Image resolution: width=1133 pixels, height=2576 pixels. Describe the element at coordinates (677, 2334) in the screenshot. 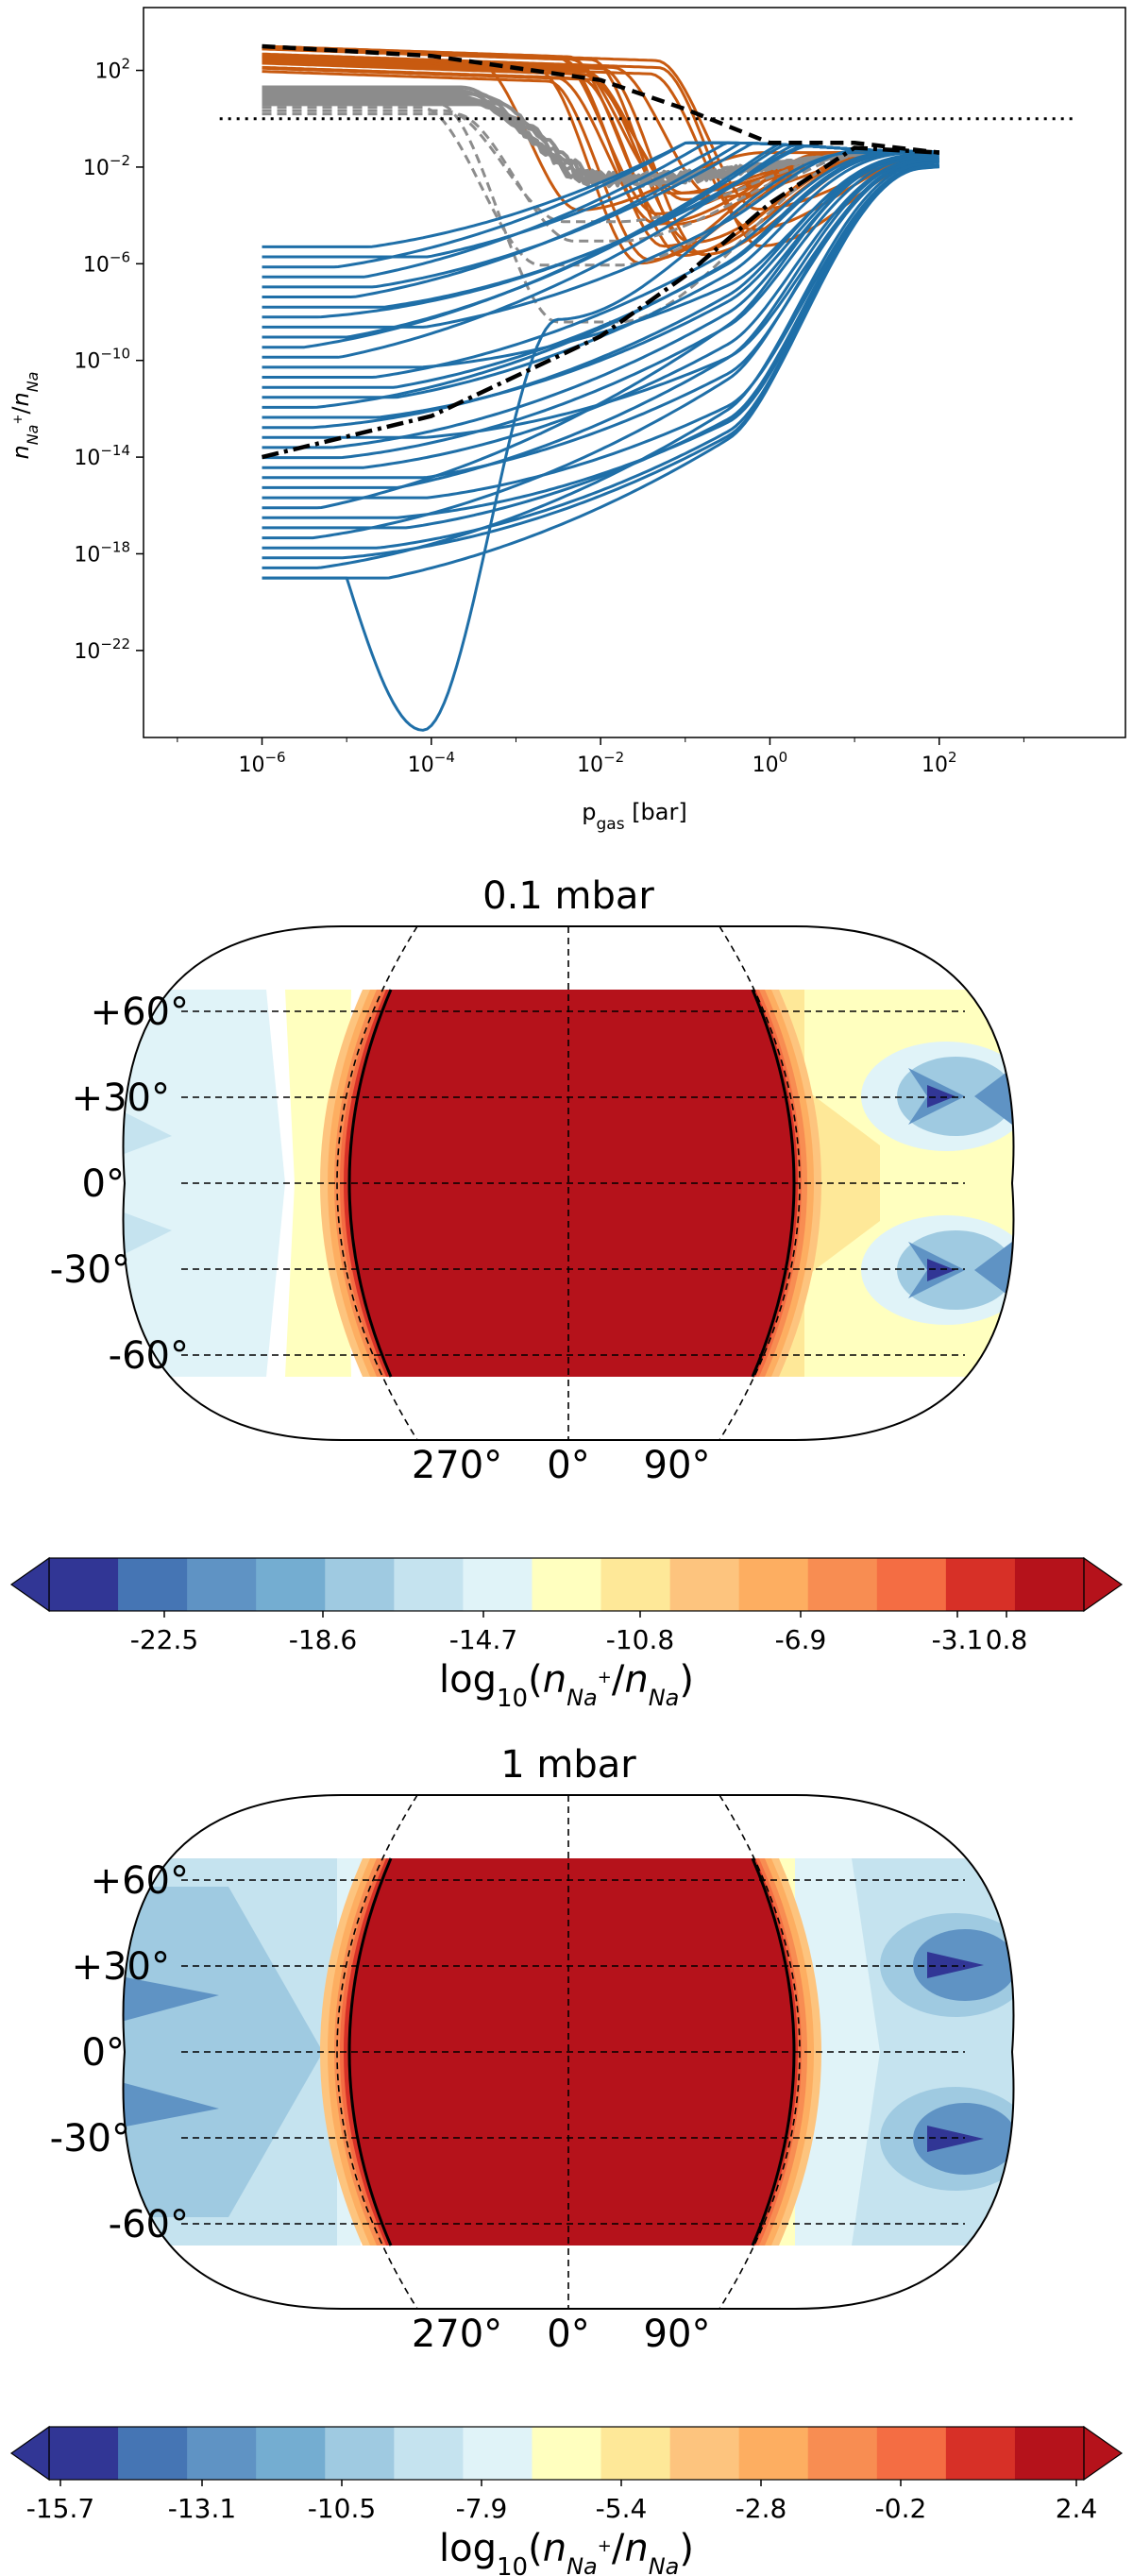

I see `longitude-label: 90°` at that location.